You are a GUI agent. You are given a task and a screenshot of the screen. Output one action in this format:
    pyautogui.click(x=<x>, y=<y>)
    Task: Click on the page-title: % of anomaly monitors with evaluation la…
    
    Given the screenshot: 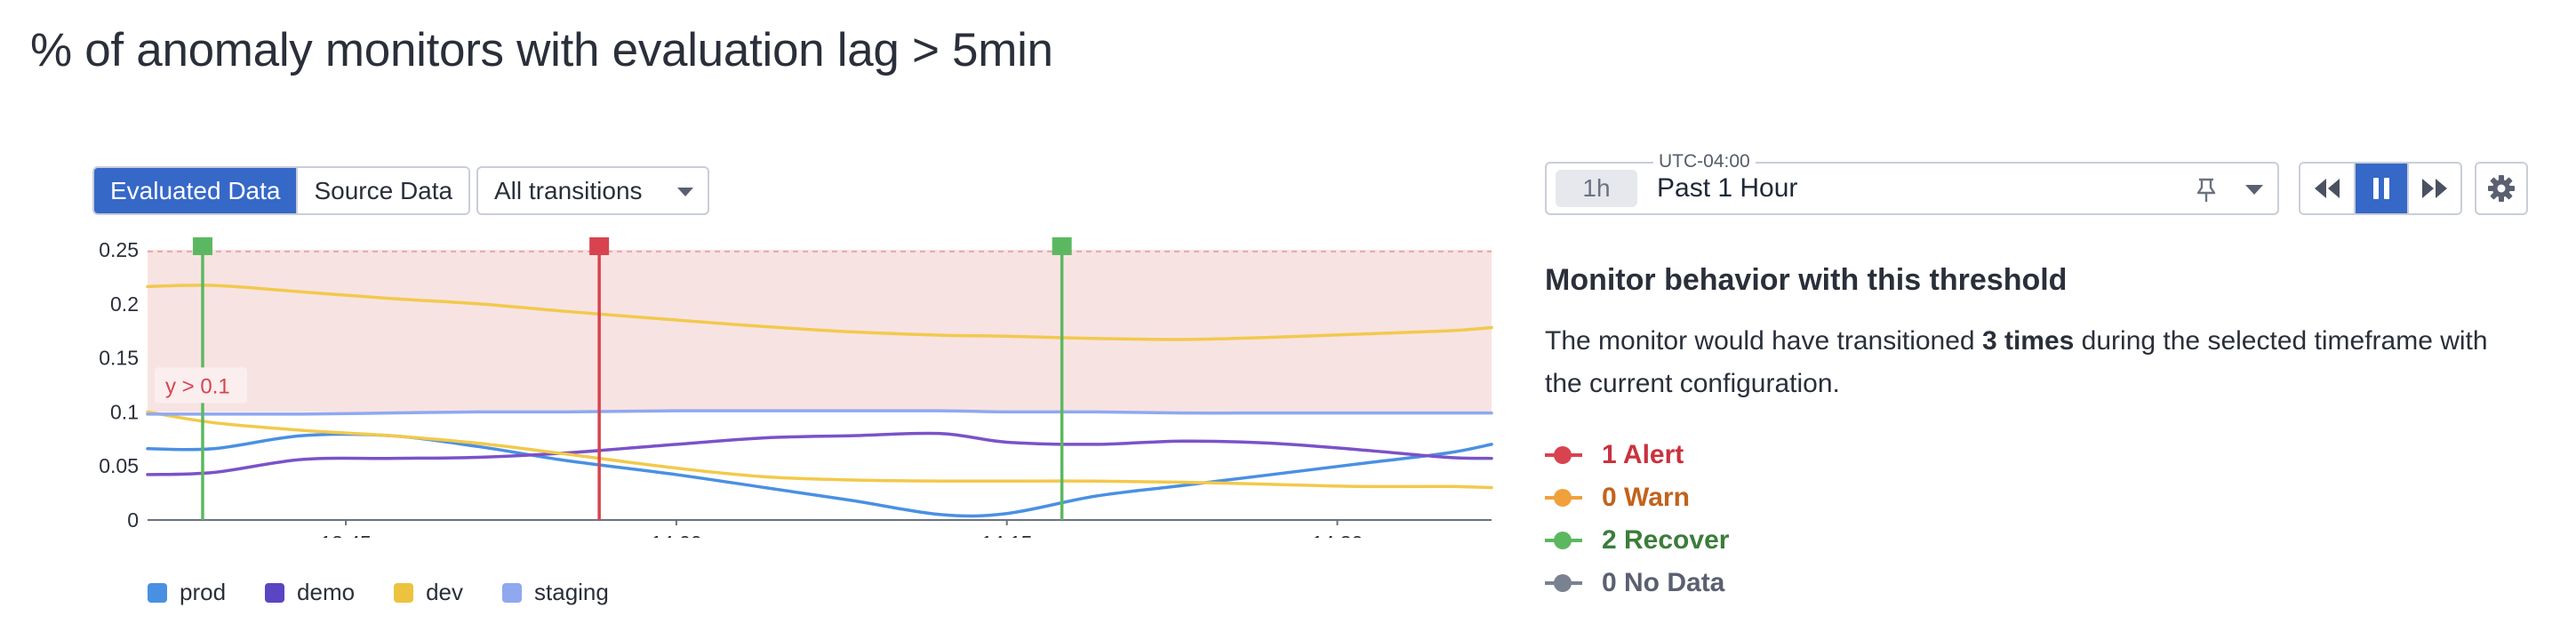 What is the action you would take?
    pyautogui.click(x=541, y=50)
    